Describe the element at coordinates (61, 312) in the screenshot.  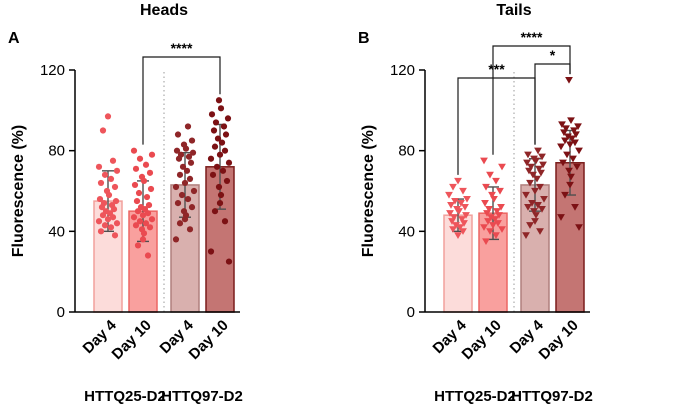
I see `y-tick-label: 0` at that location.